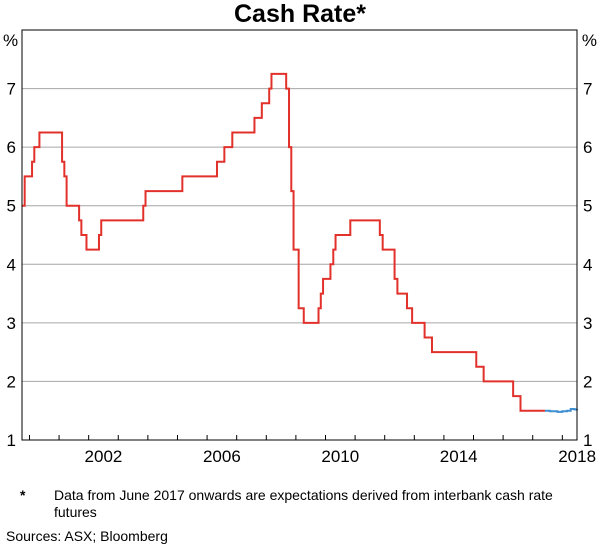 The width and height of the screenshot is (600, 547). Describe the element at coordinates (11, 440) in the screenshot. I see `y-tick-label-left: 1` at that location.